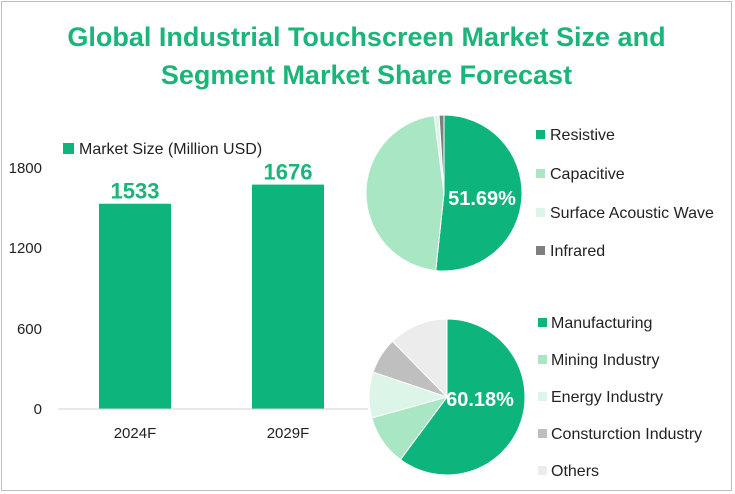 The image size is (735, 494). Describe the element at coordinates (542, 470) in the screenshot. I see `legend-swatch-others` at that location.